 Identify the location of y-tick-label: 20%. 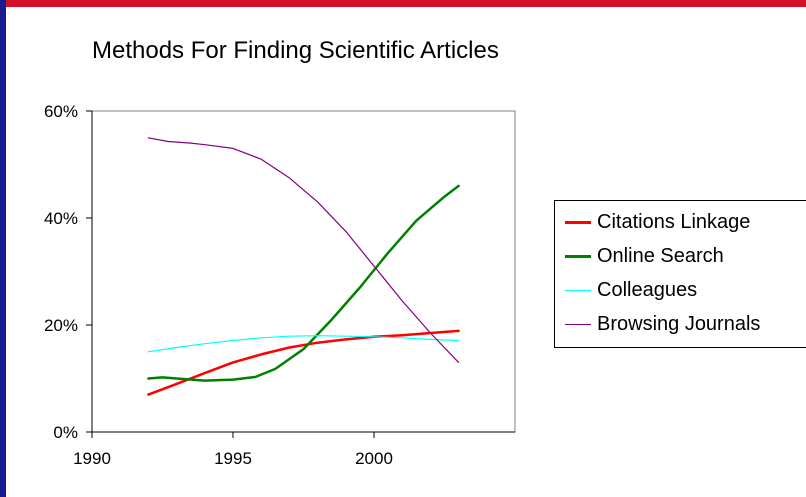
(61, 325).